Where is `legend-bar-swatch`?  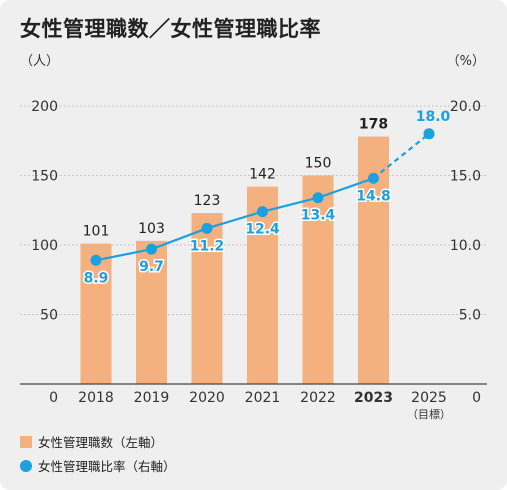
legend-bar-swatch is located at coordinates (26, 441).